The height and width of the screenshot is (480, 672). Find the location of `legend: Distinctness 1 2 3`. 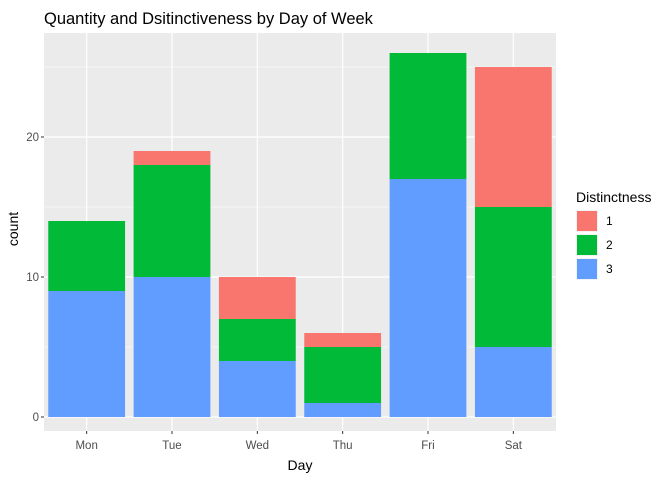

legend: Distinctness 1 2 3 is located at coordinates (613, 234).